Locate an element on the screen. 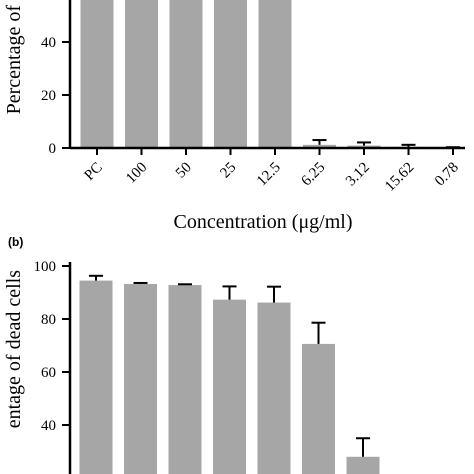  panel-label: (b) is located at coordinates (15, 242).